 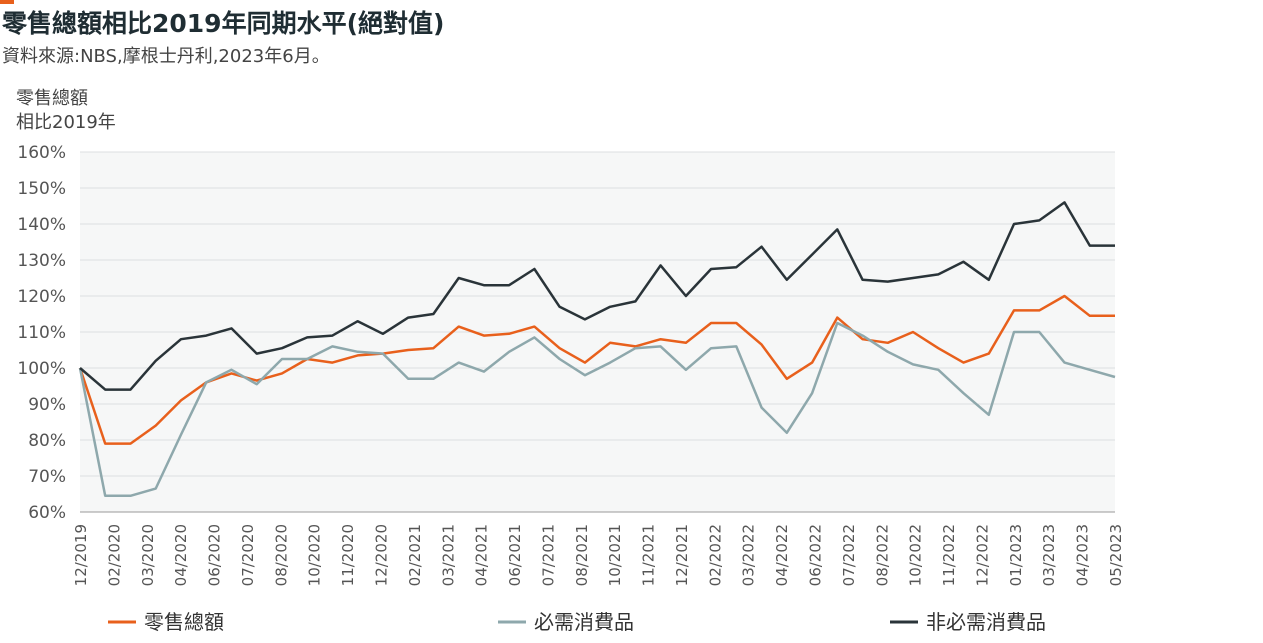 I want to click on x-tick-label: 07/2020, so click(x=248, y=555).